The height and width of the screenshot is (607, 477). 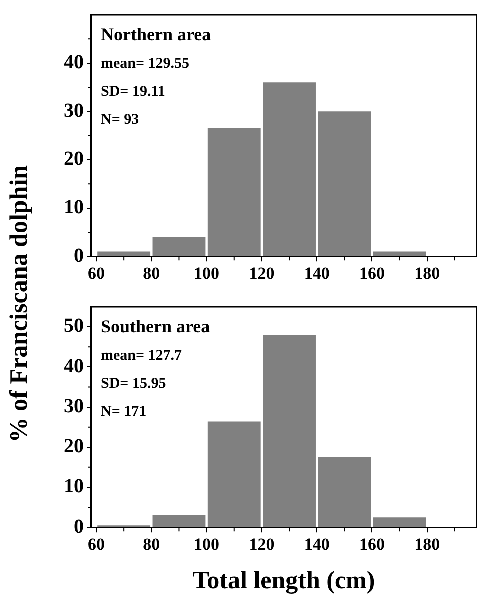 I want to click on annotation: SD= 15.95, so click(x=133, y=384).